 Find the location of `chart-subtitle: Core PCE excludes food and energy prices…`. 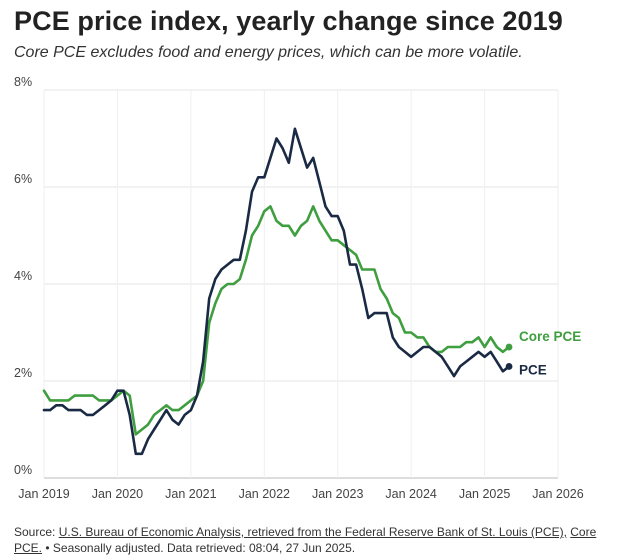

chart-subtitle: Core PCE excludes food and energy prices… is located at coordinates (268, 52).